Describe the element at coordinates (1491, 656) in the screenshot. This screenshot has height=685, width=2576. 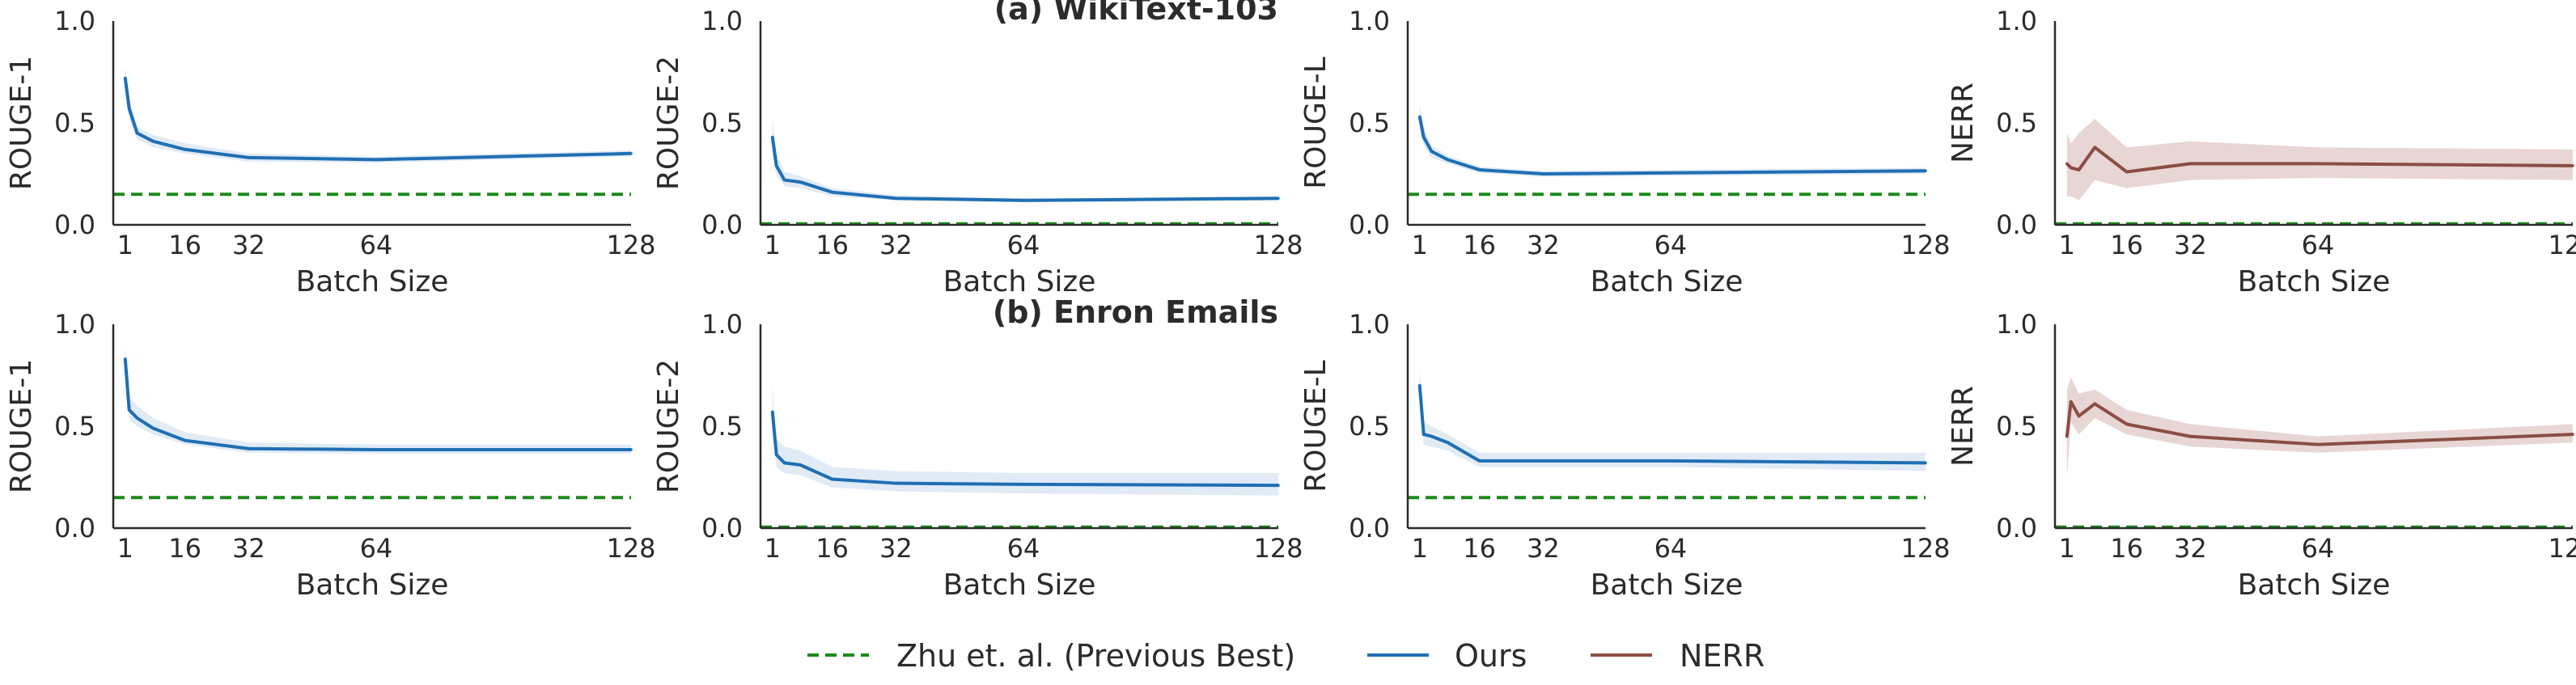
I see `legend-ours-label: Ours` at that location.